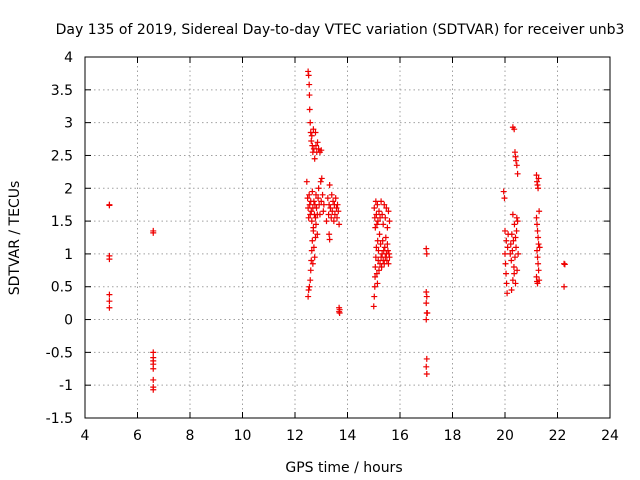 The width and height of the screenshot is (640, 480). I want to click on x-tick-label: 20, so click(505, 436).